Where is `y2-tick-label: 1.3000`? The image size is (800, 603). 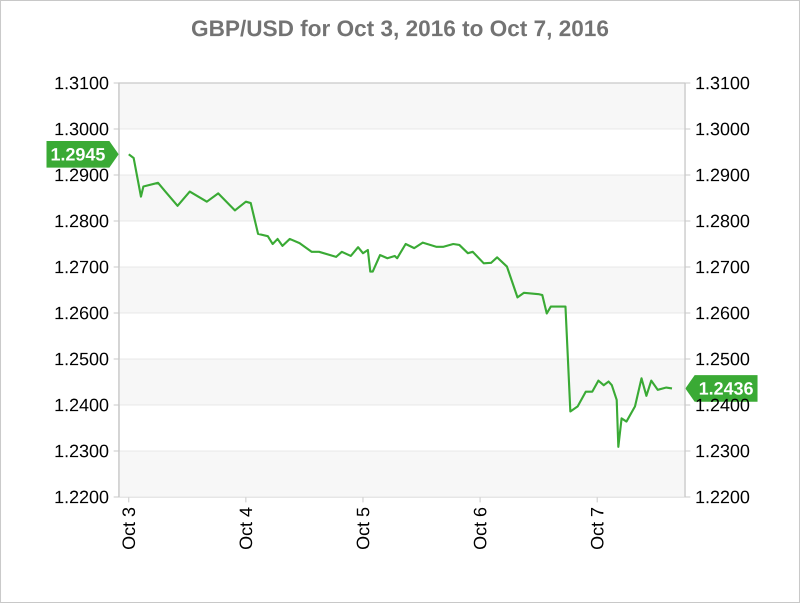
y2-tick-label: 1.3000 is located at coordinates (82, 129).